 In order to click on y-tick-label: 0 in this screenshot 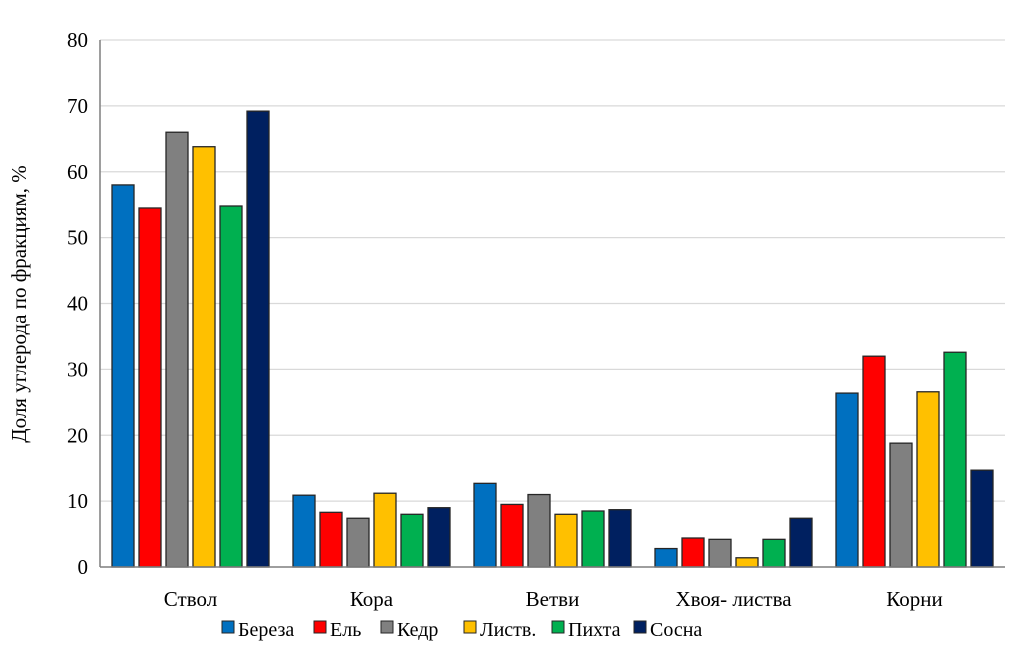, I will do `click(83, 567)`.